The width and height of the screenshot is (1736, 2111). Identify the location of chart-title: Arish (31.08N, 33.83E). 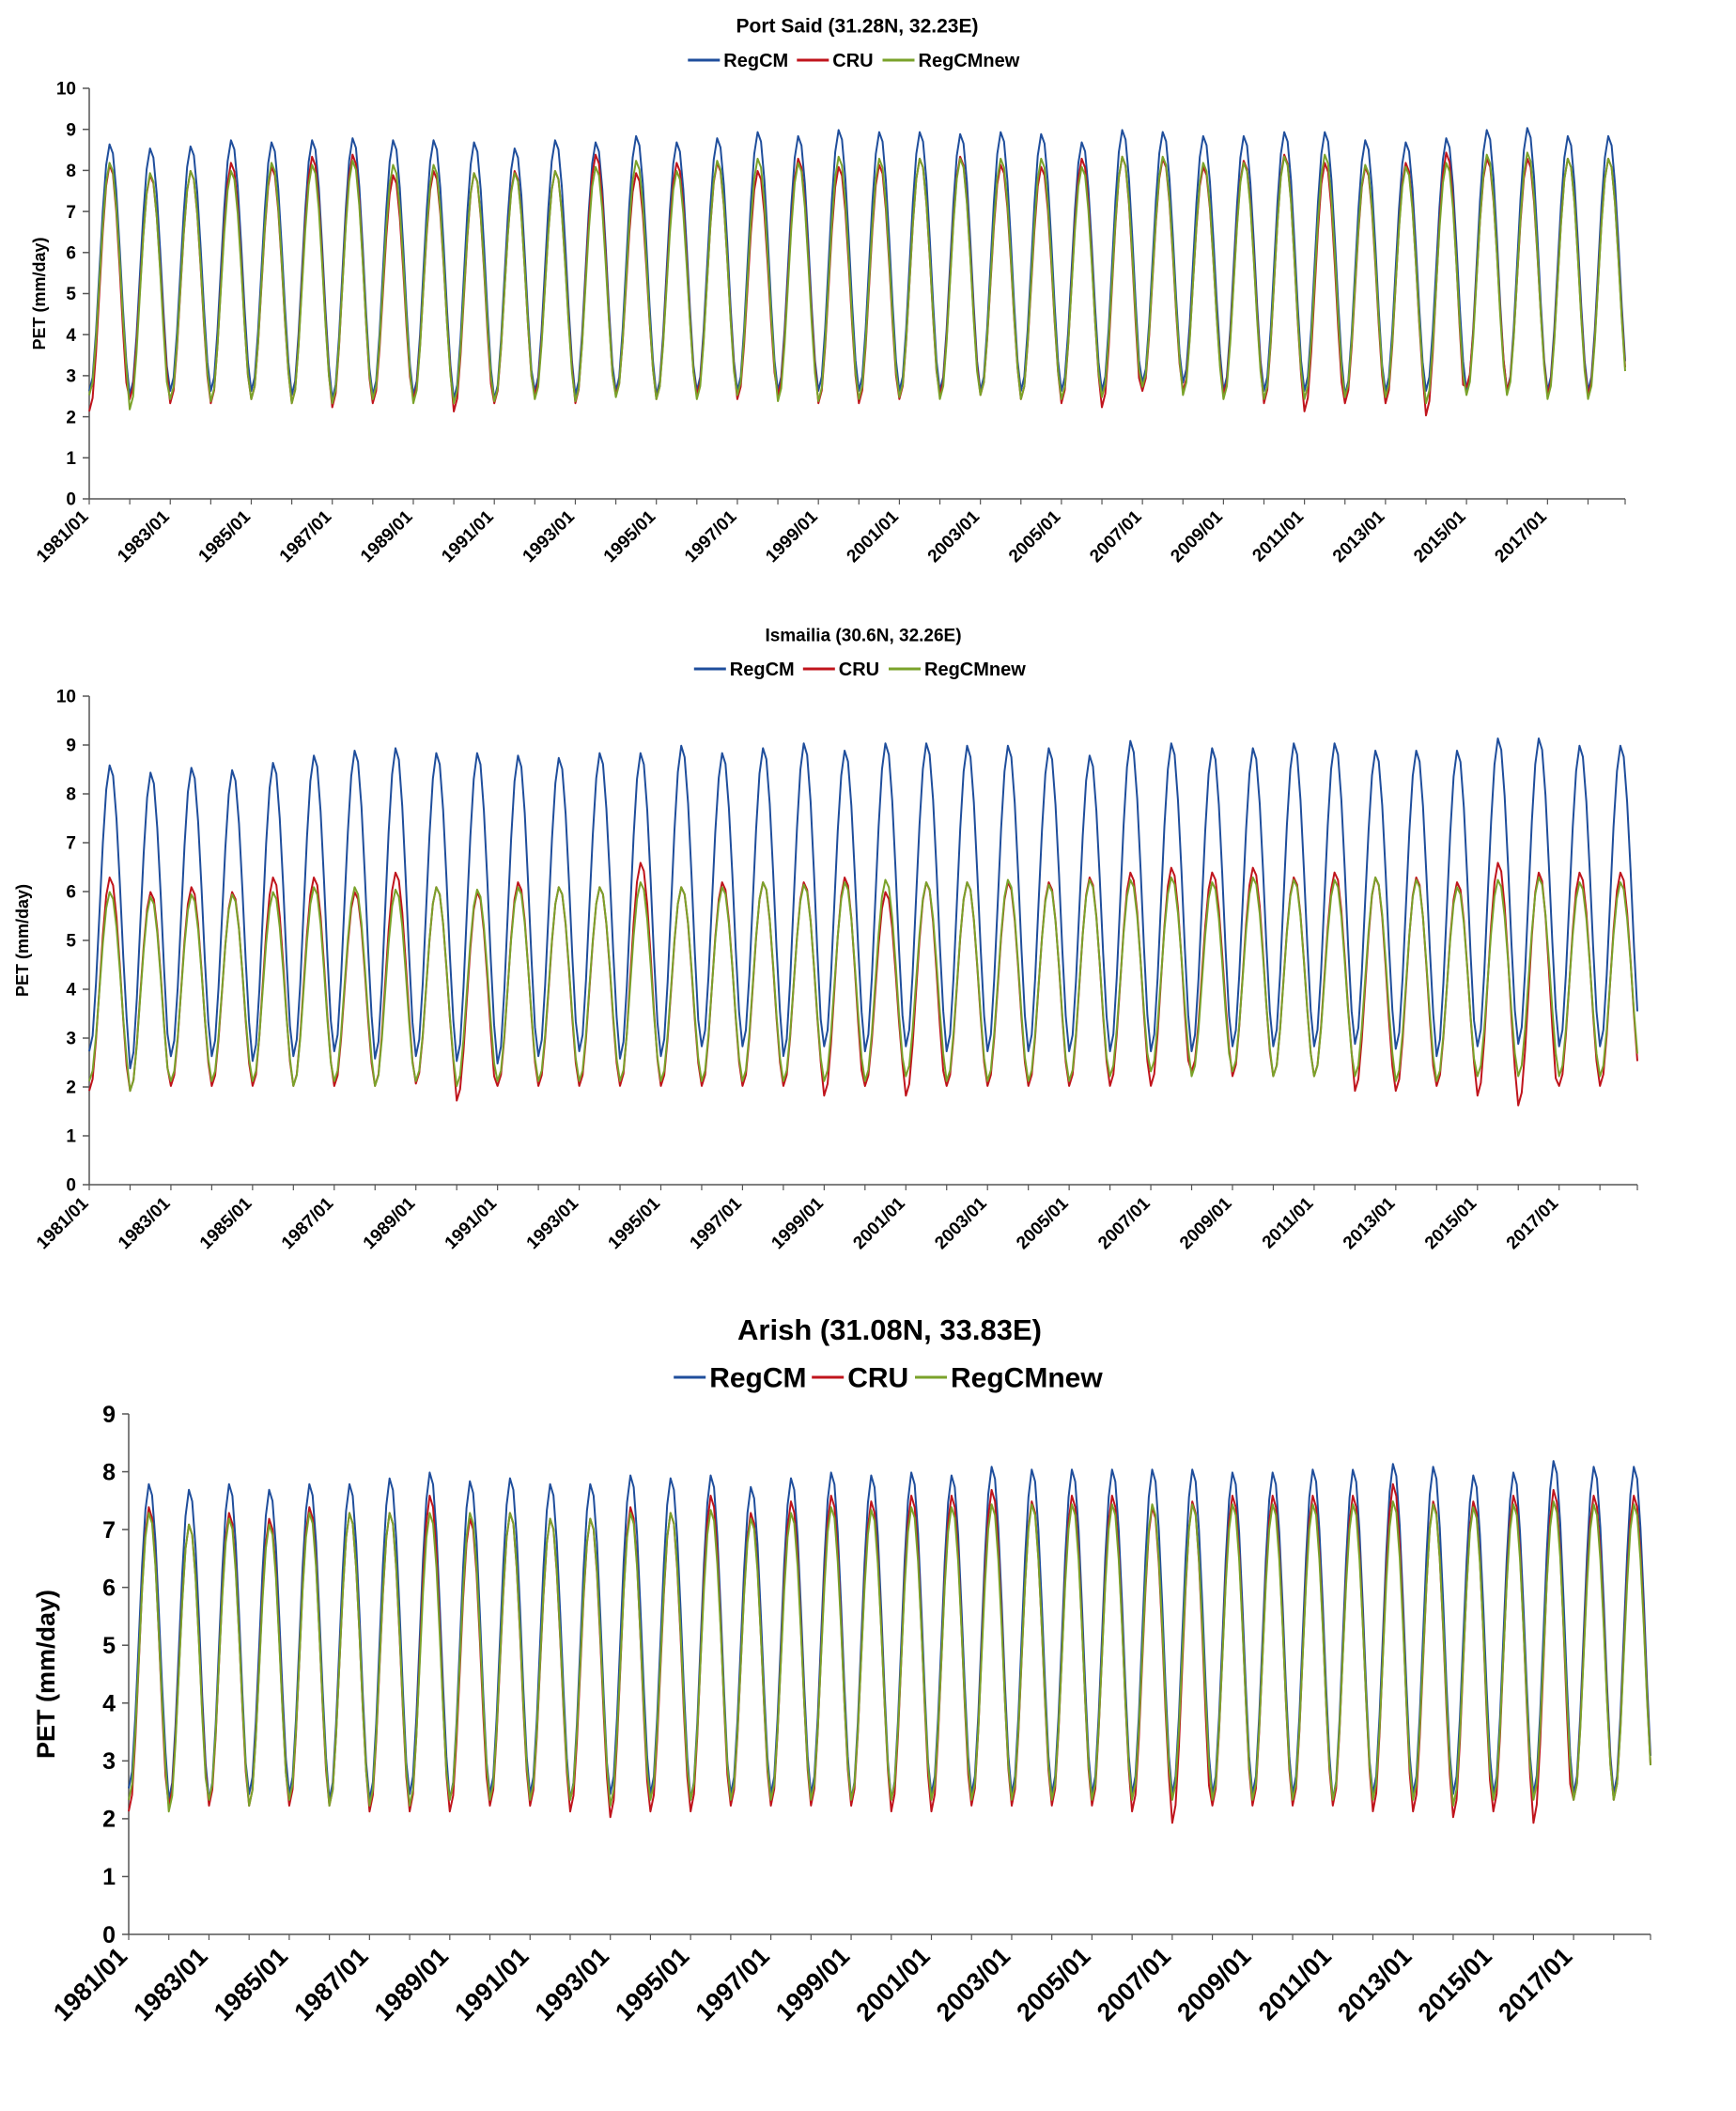
(889, 1329).